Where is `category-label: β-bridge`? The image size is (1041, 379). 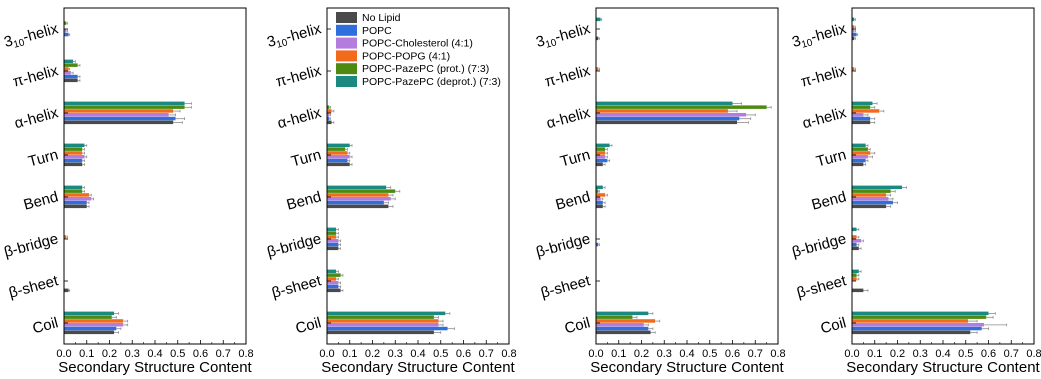 category-label: β-bridge is located at coordinates (563, 245).